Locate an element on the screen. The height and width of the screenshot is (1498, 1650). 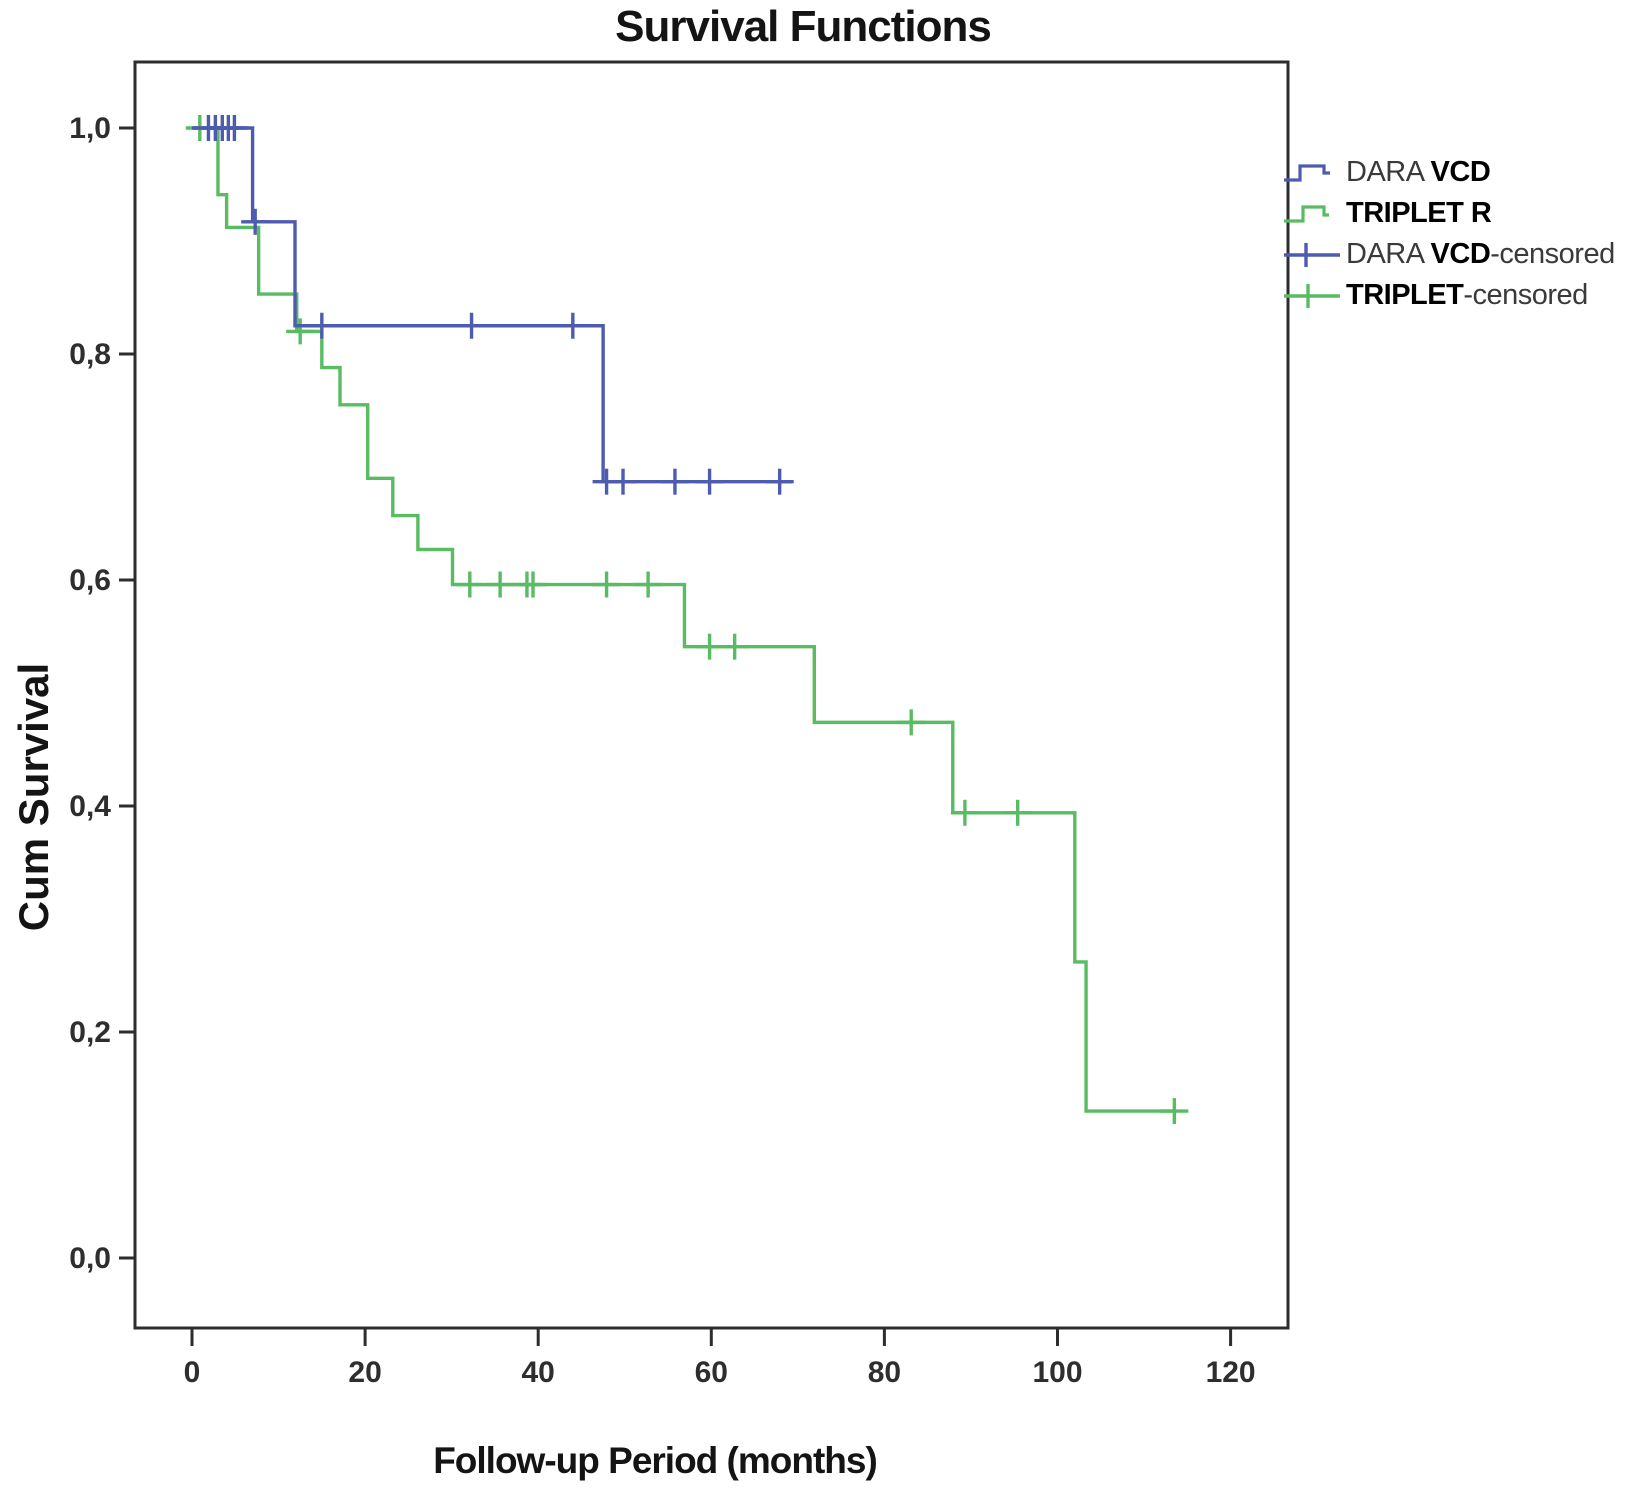
legend-entry-dara-vcd-censored: DARA VCD-censored is located at coordinates (1449, 254).